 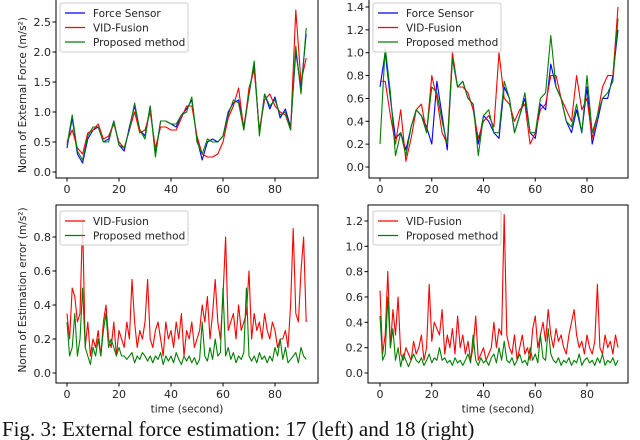 What do you see at coordinates (23, 95) in the screenshot?
I see `y-axis-label: Norm of External Force (m/s²)` at bounding box center [23, 95].